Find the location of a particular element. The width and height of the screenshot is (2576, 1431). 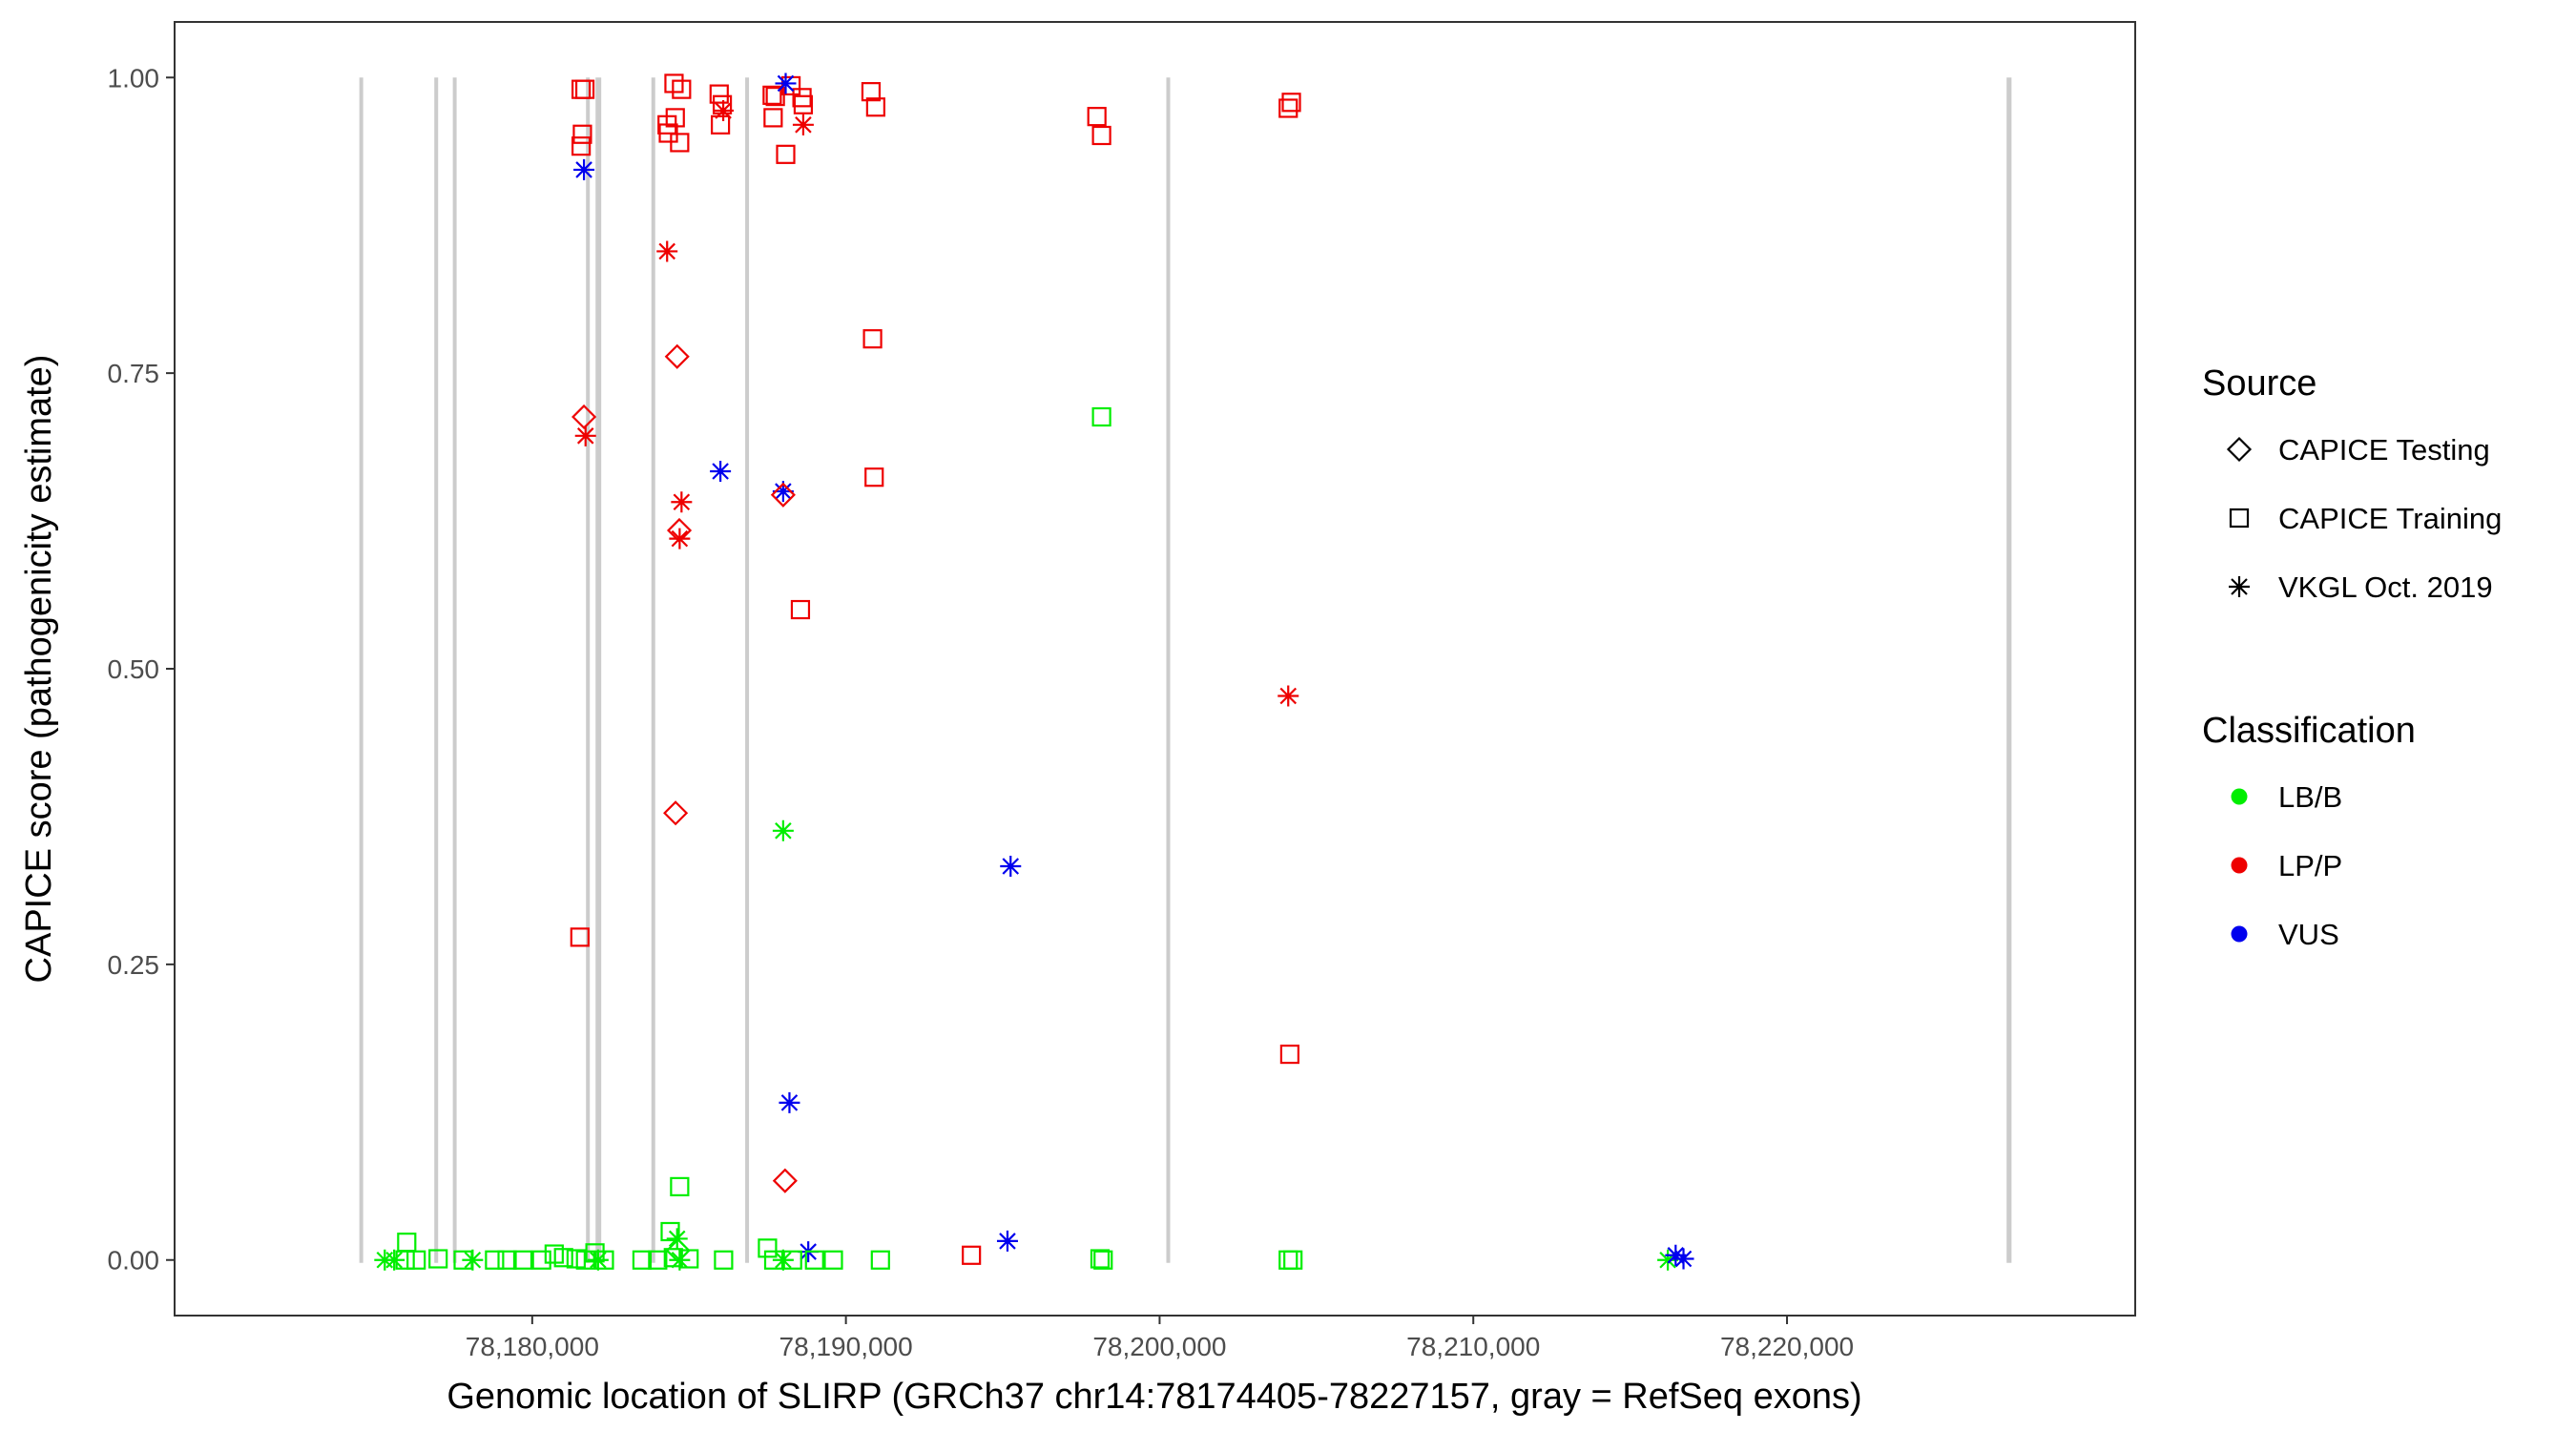

x-tick-label: 78,220,000 is located at coordinates (1787, 1346).